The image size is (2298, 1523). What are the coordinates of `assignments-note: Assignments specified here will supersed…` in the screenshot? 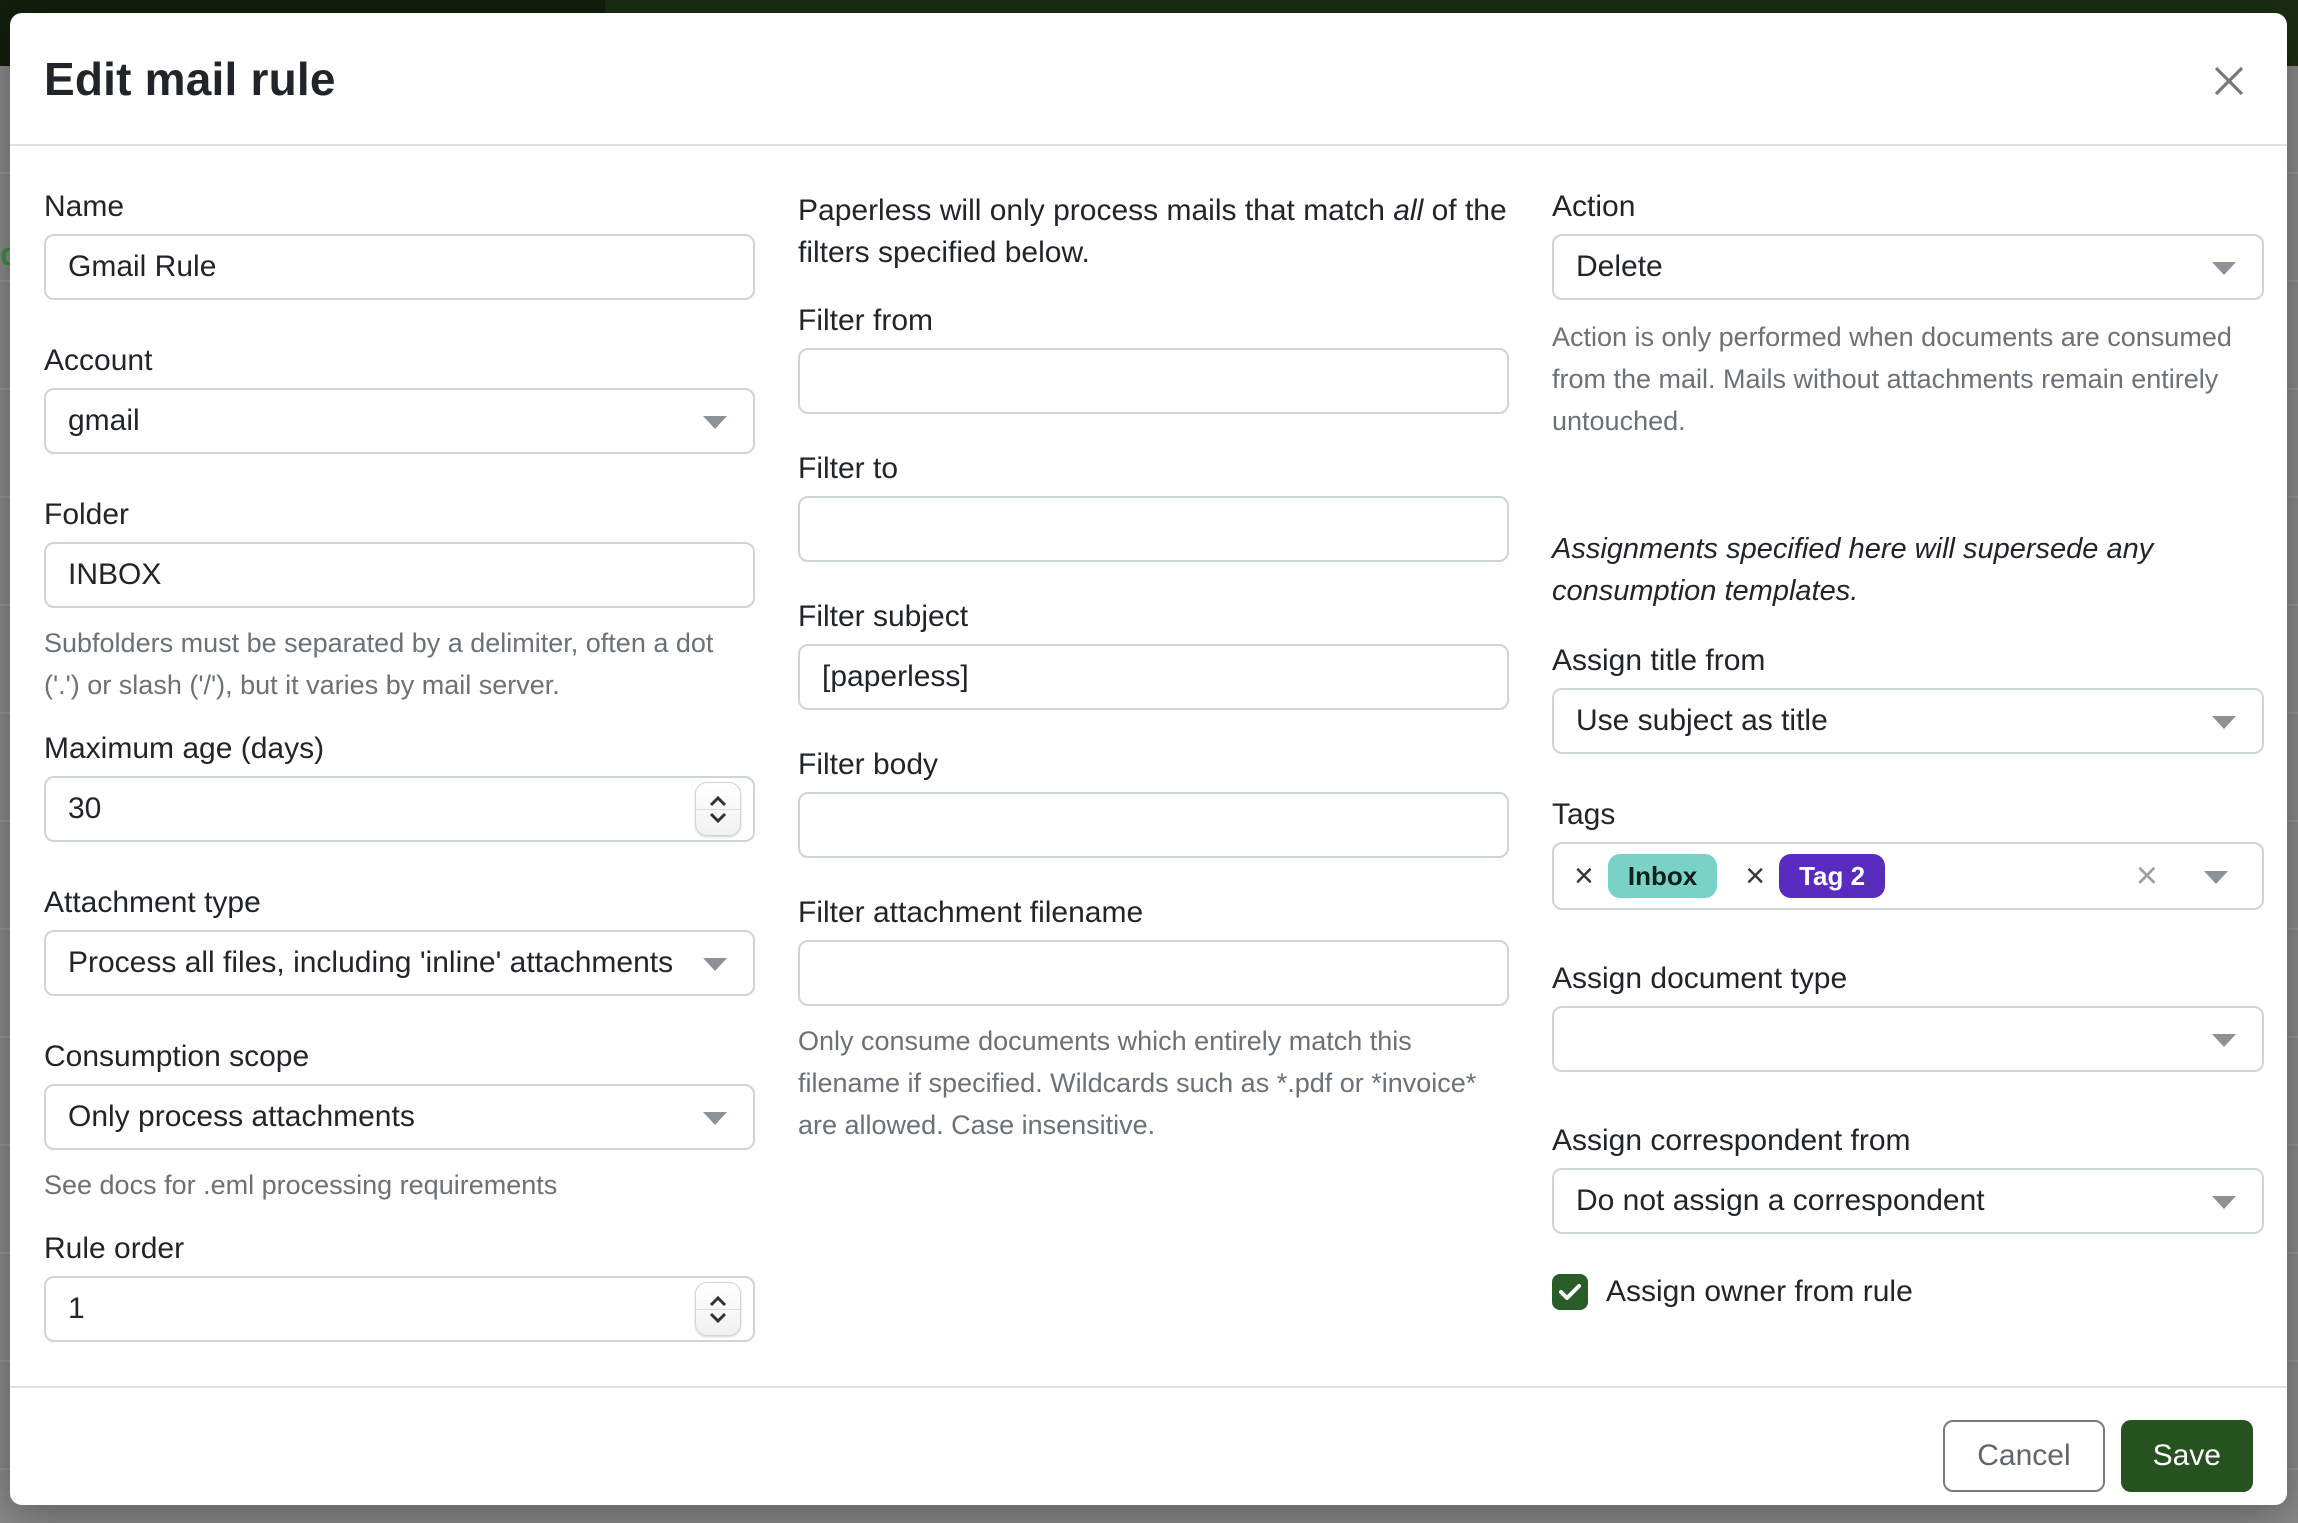 It's located at (1853, 570).